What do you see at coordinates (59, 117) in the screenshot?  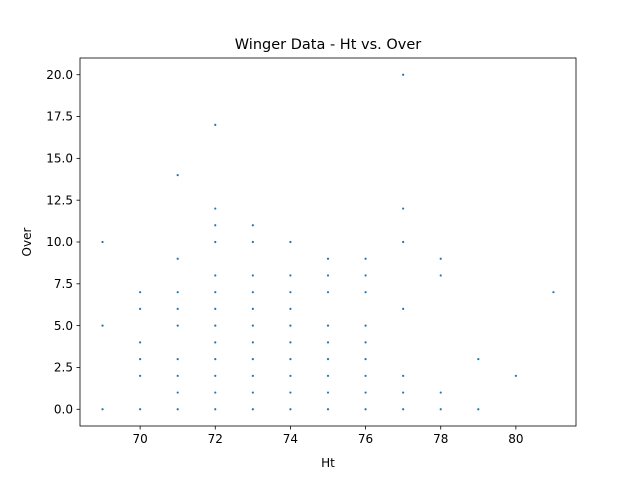 I see `y-tick-label: 17.5` at bounding box center [59, 117].